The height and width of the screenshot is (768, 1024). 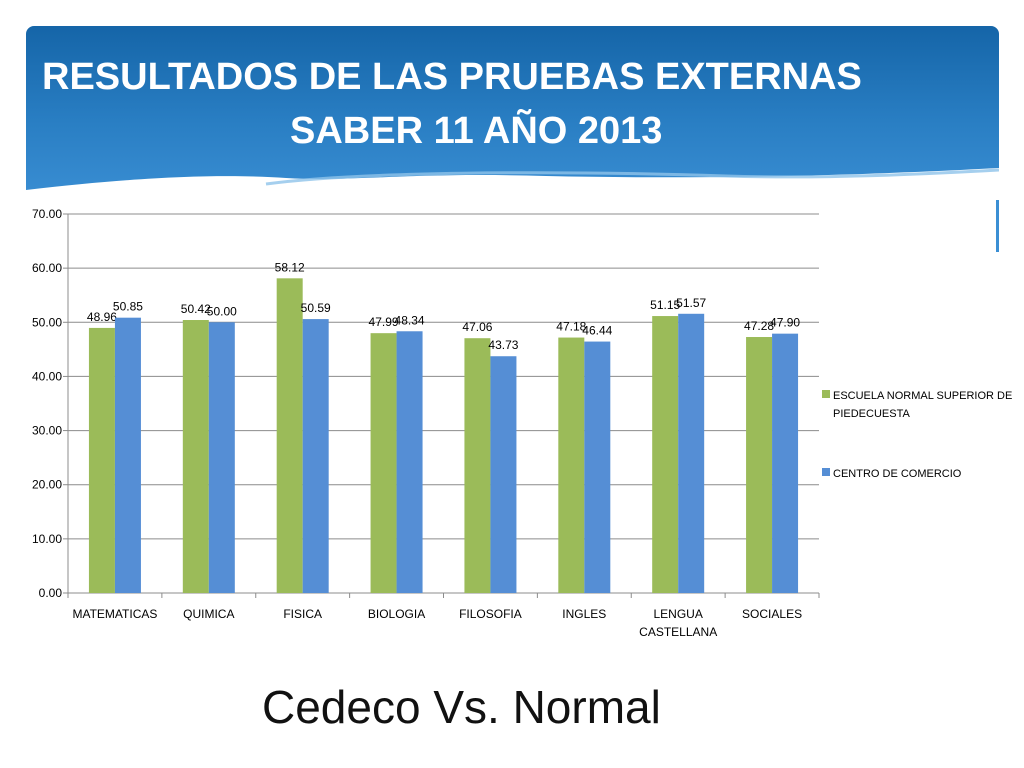 I want to click on bar-data-label: 47.90, so click(x=785, y=323).